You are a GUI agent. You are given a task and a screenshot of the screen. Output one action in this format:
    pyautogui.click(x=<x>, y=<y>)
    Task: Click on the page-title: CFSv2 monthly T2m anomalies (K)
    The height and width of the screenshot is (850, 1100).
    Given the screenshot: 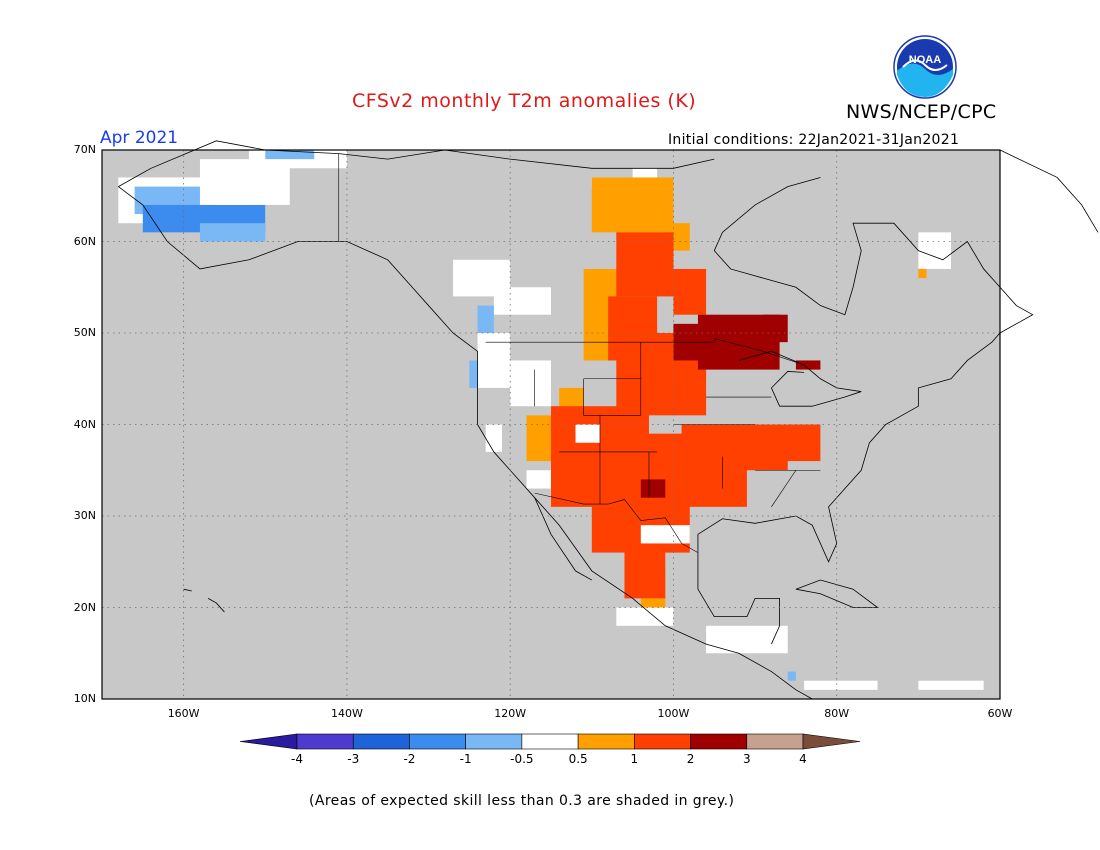 What is the action you would take?
    pyautogui.click(x=524, y=101)
    